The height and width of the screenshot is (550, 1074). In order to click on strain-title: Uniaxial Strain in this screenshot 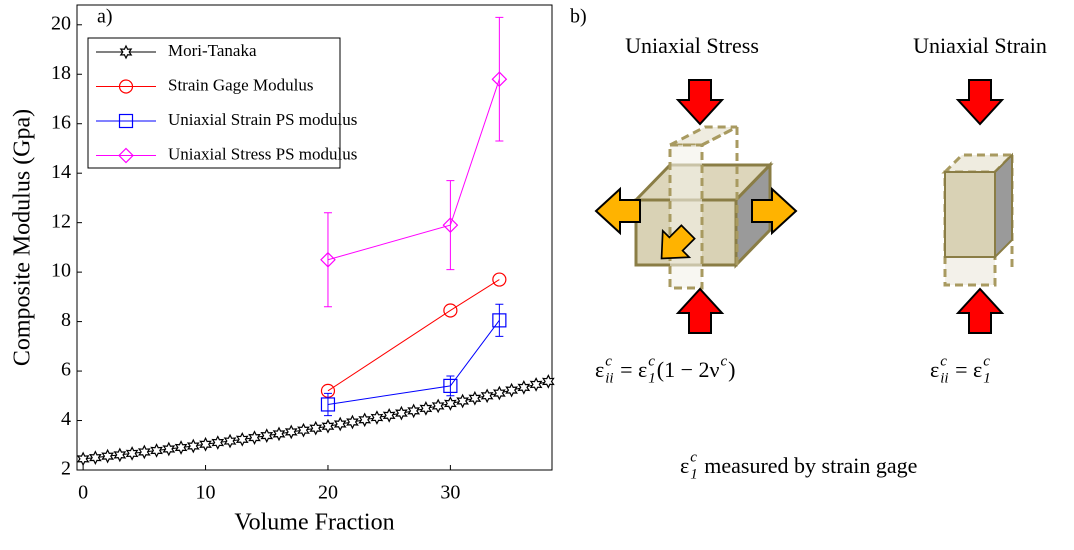, I will do `click(980, 45)`.